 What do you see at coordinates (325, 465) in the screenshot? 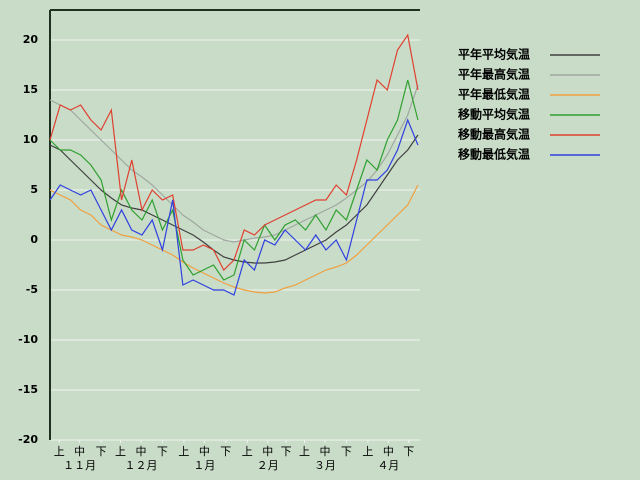
I see `month-label: ３月` at bounding box center [325, 465].